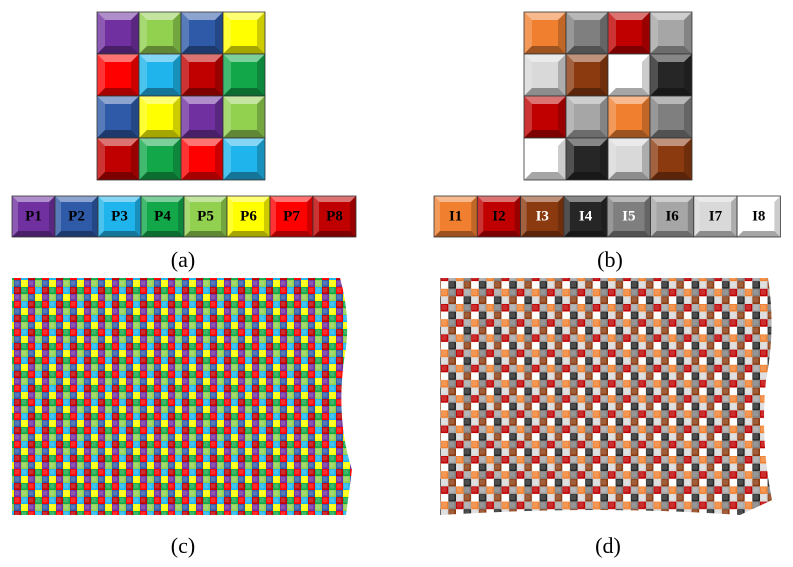  I want to click on caption-a: (a), so click(183, 259).